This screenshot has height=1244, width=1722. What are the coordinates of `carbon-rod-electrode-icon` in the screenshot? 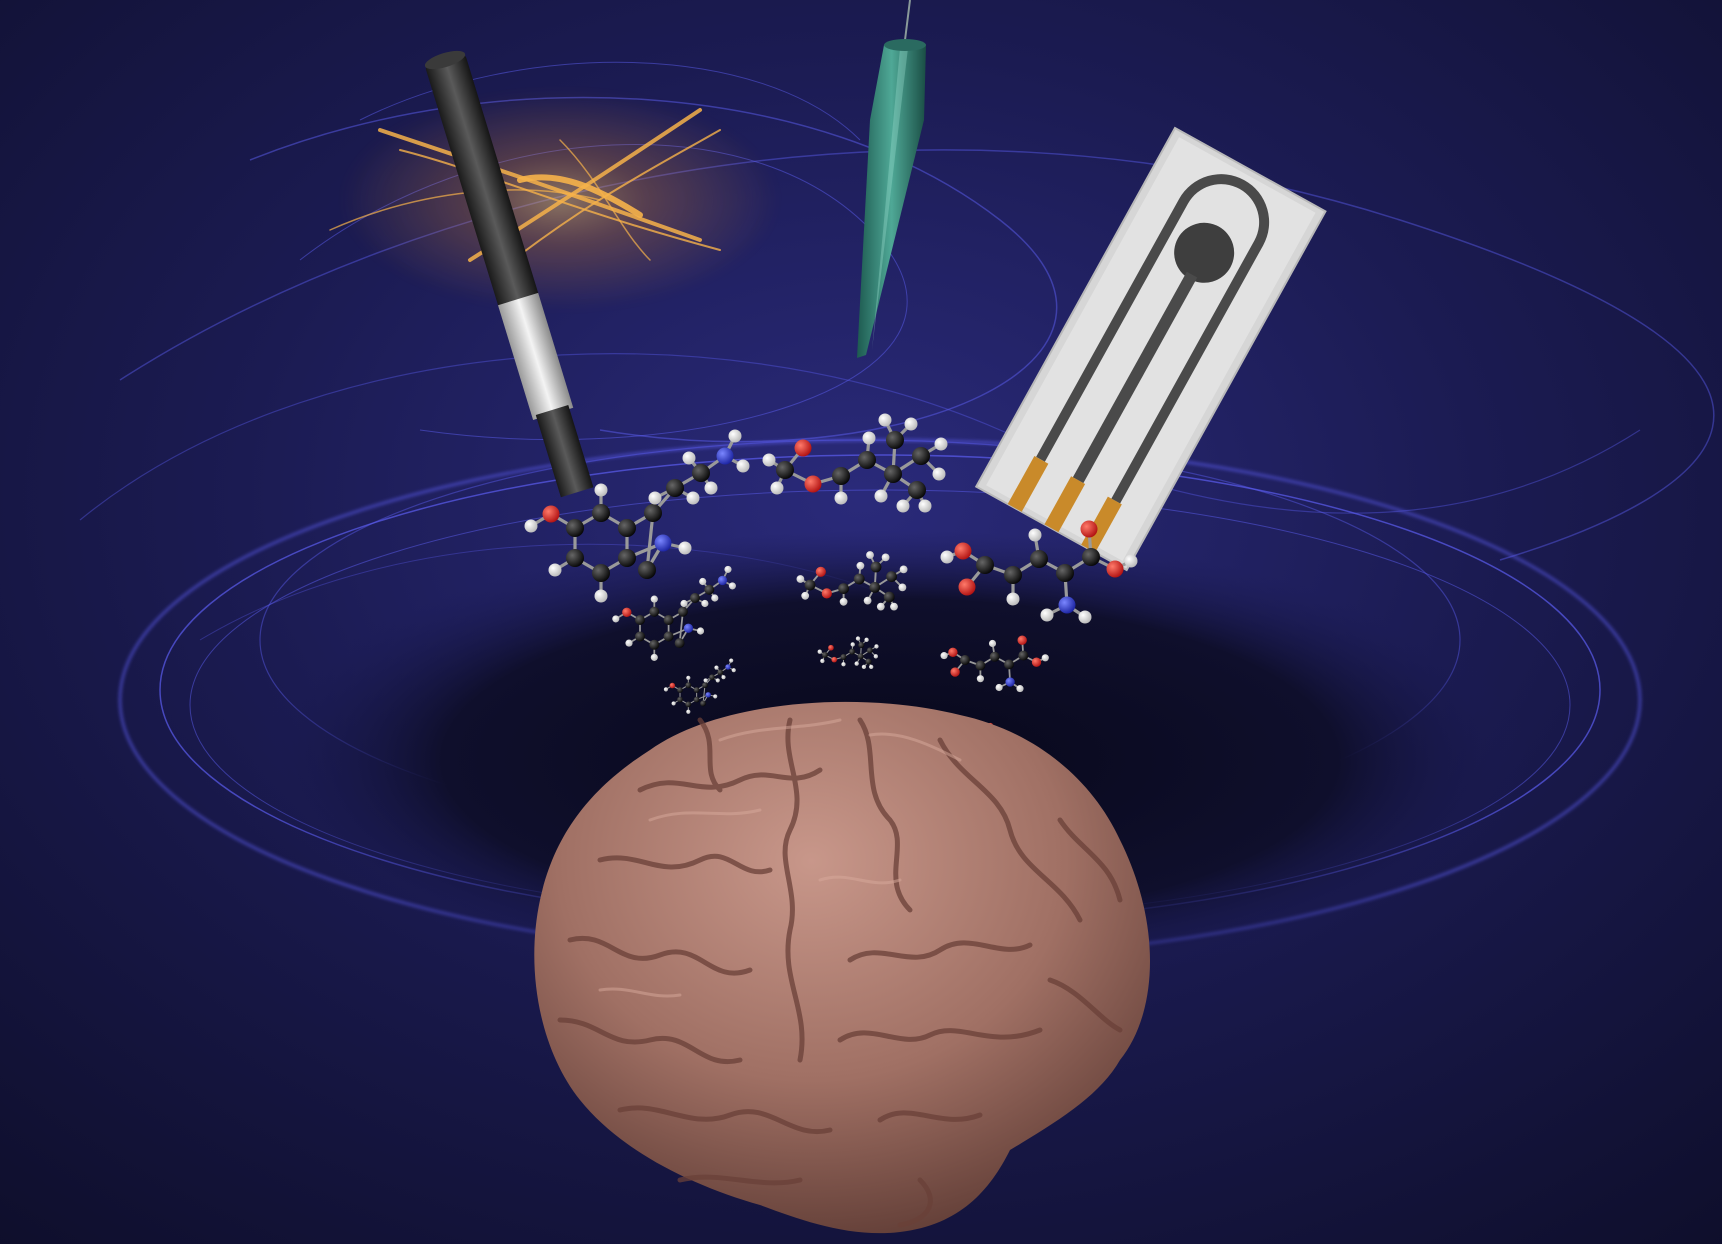 It's located at (509, 274).